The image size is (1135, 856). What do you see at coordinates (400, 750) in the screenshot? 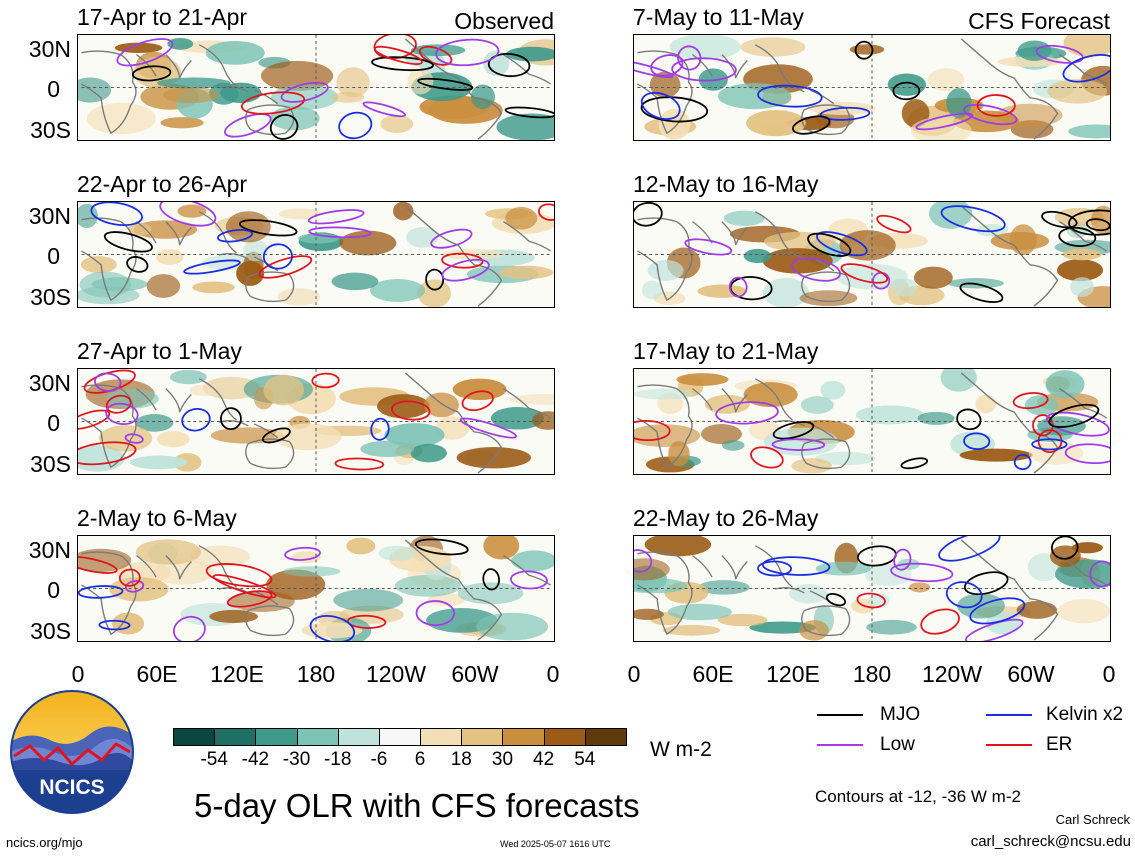
I see `colorbar: -54 -42 -30 -18 -6 6 18 30 42 54` at bounding box center [400, 750].